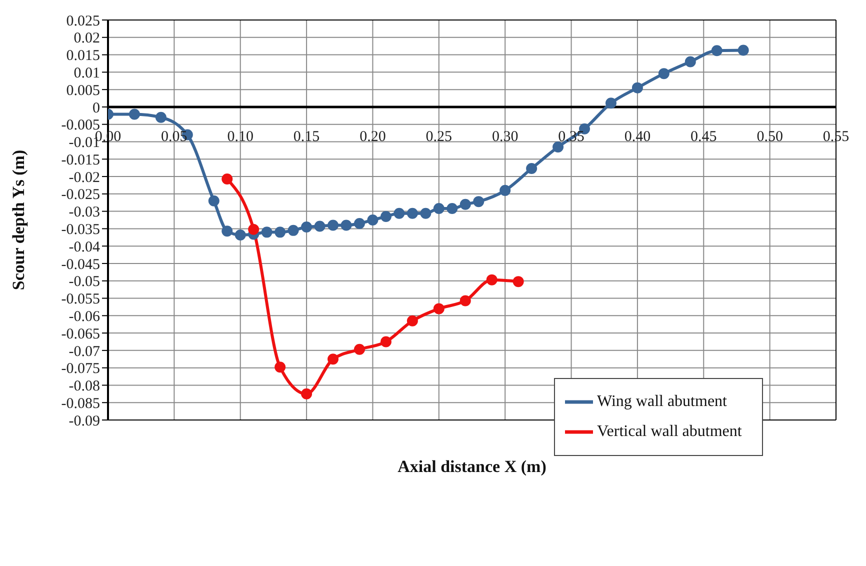 This screenshot has height=566, width=866. I want to click on y-tick-label: -0.06, so click(84, 316).